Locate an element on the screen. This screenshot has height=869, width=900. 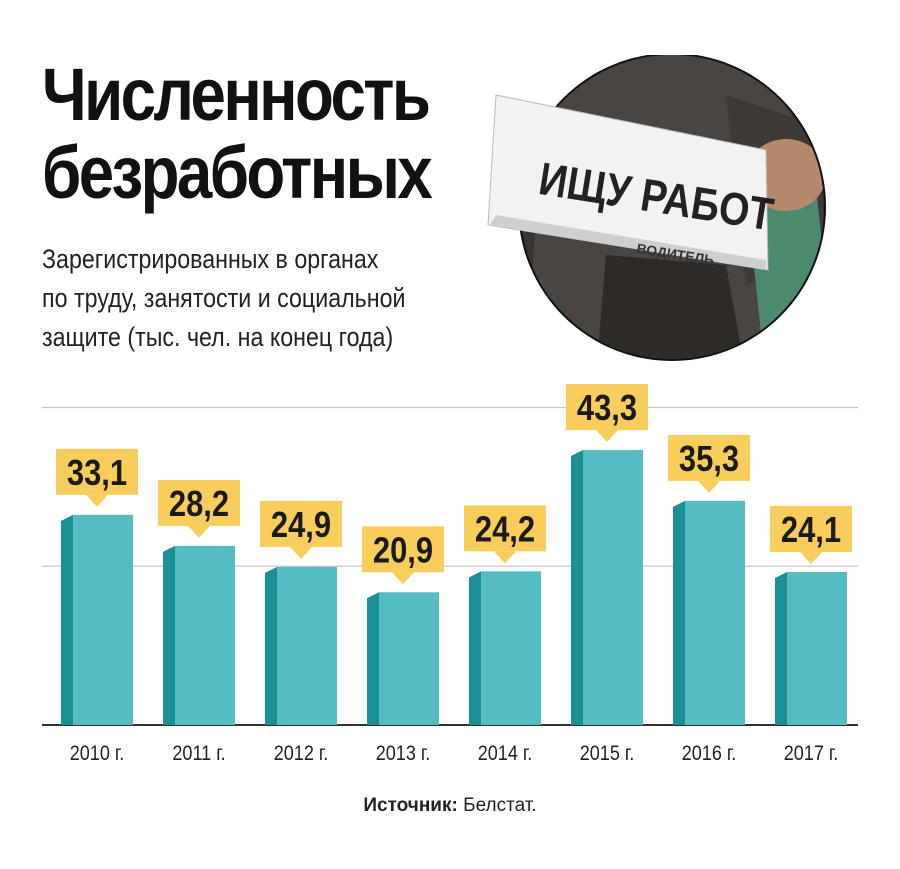
x-tick-label-2011 г.: 2011 г. is located at coordinates (198, 754).